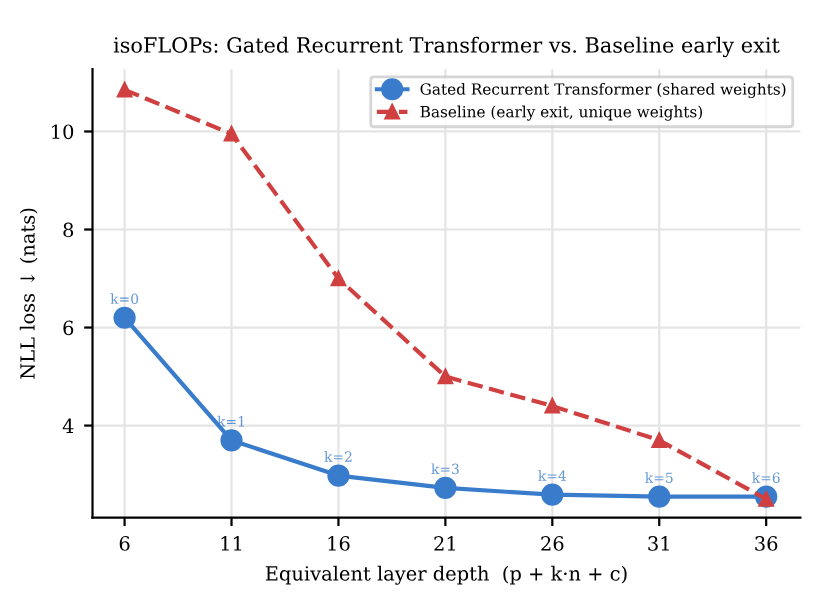  What do you see at coordinates (446, 47) in the screenshot?
I see `chart-title: isoFLOPs: Gated Recurrent Transformer vs. Baseline early exit` at bounding box center [446, 47].